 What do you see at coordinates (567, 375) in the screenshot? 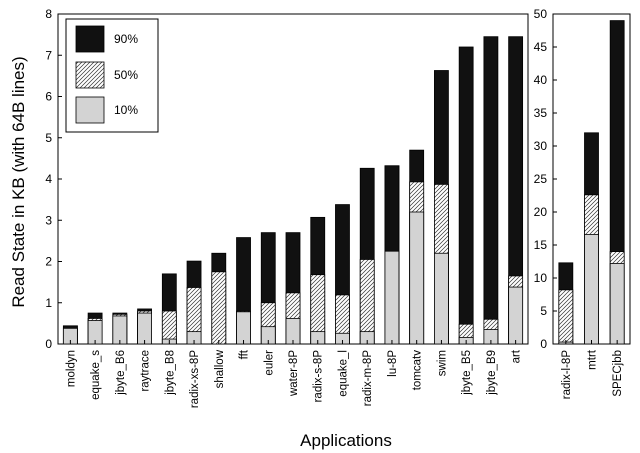
I see `x-category-label: radix-l-8P` at bounding box center [567, 375].